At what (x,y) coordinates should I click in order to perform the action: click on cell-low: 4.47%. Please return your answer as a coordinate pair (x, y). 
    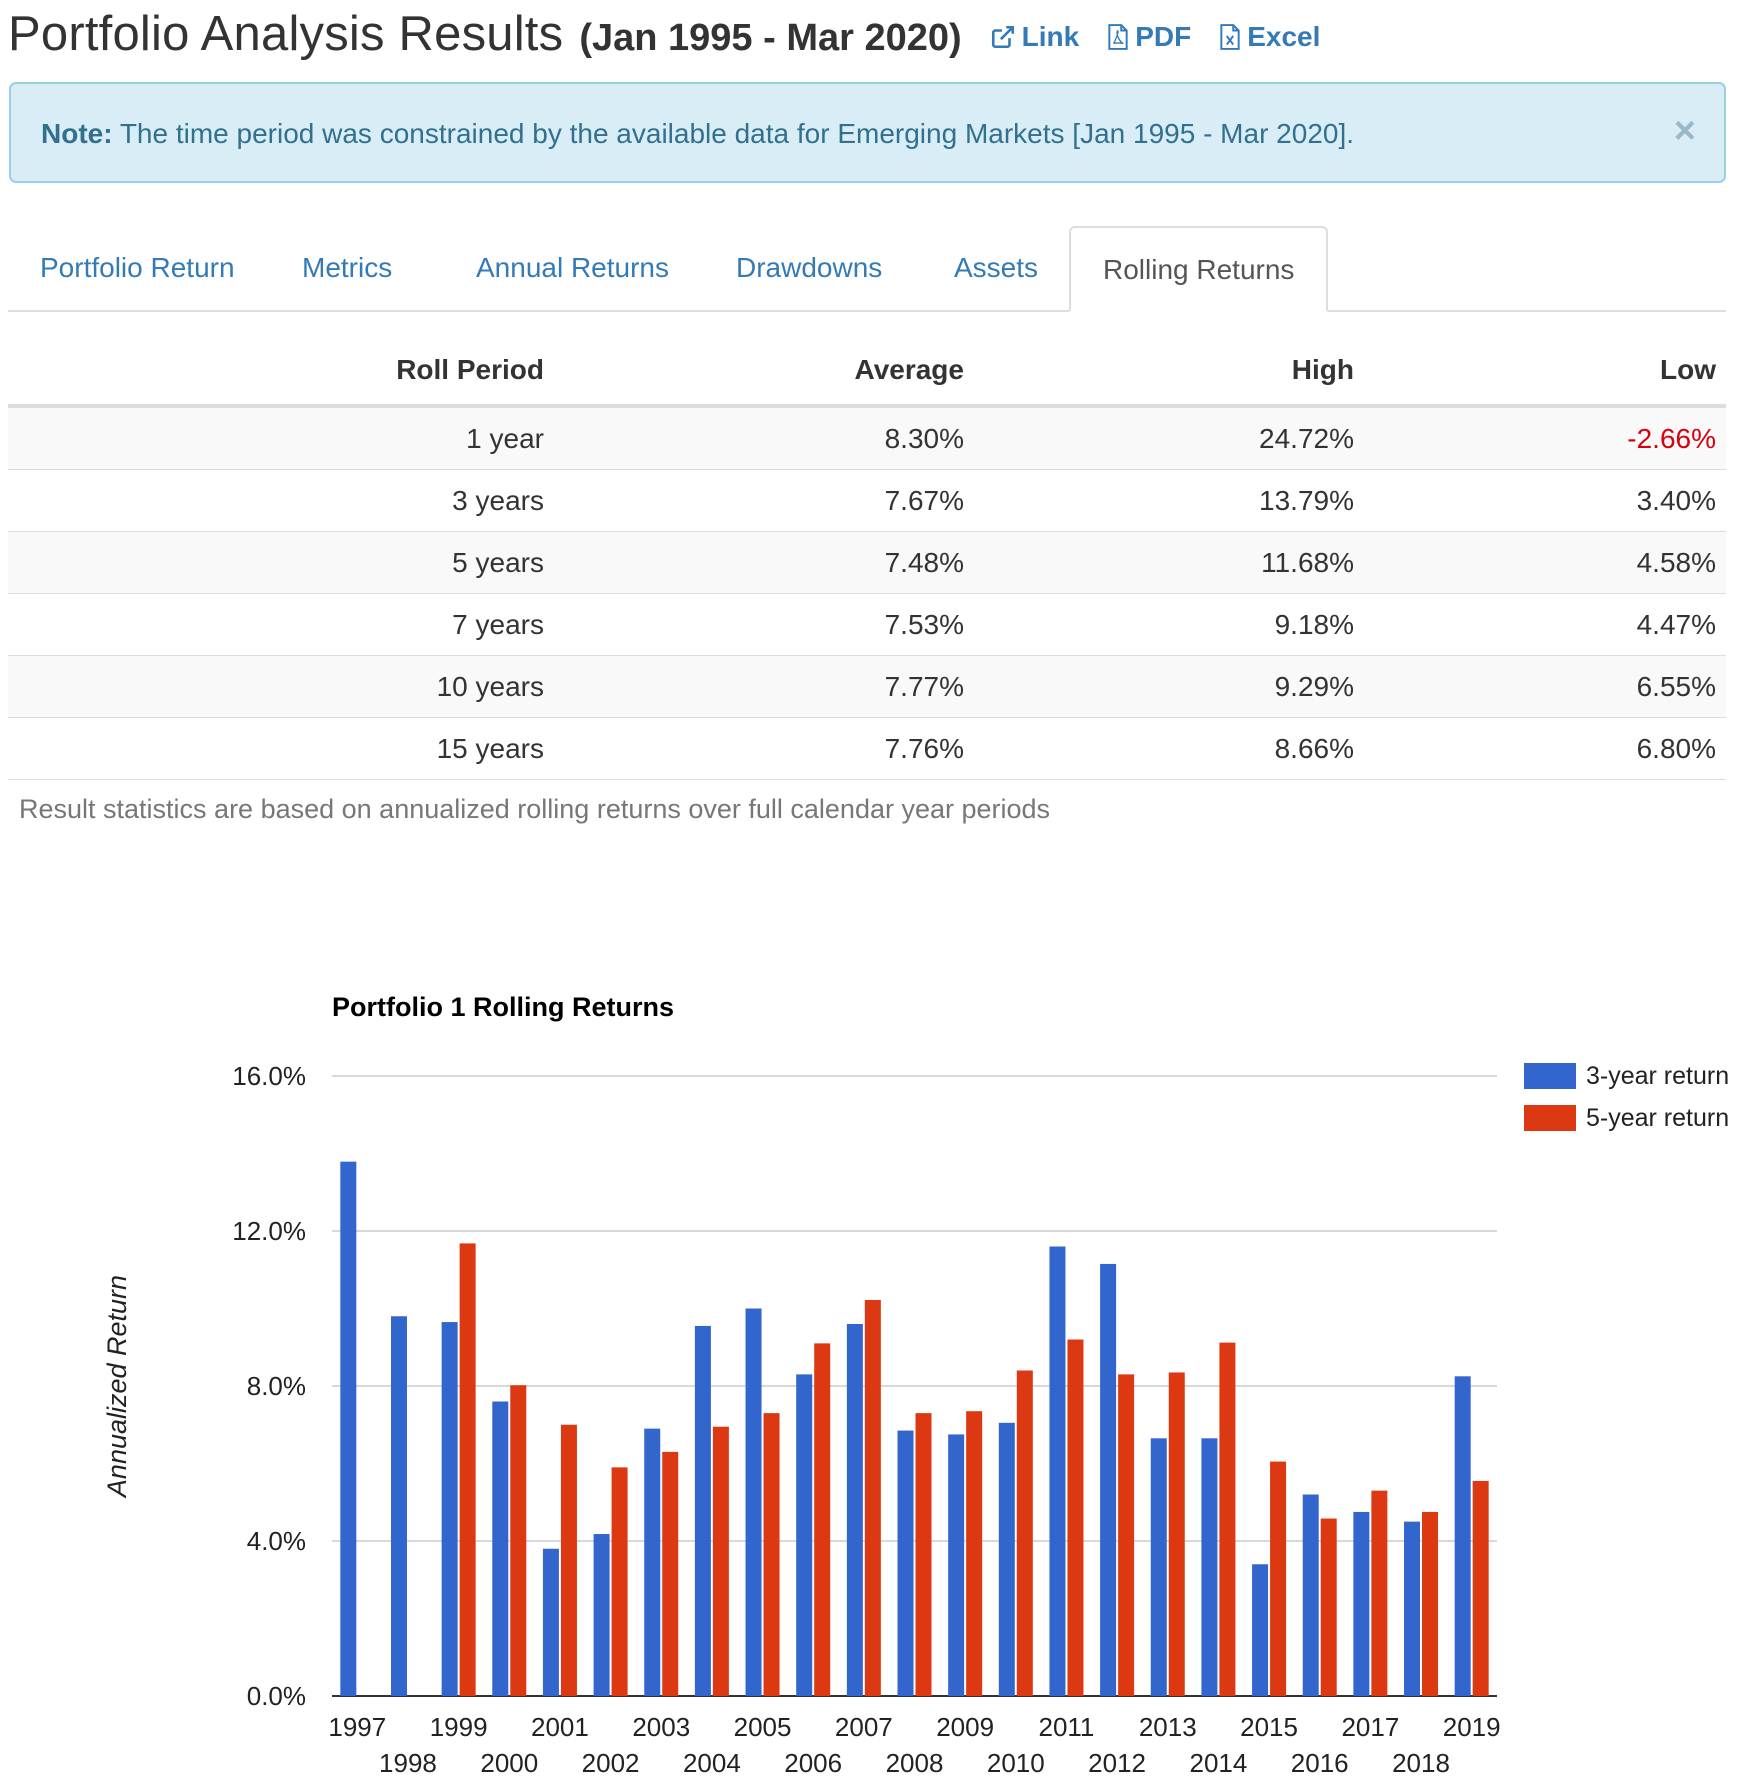
    Looking at the image, I should click on (1545, 624).